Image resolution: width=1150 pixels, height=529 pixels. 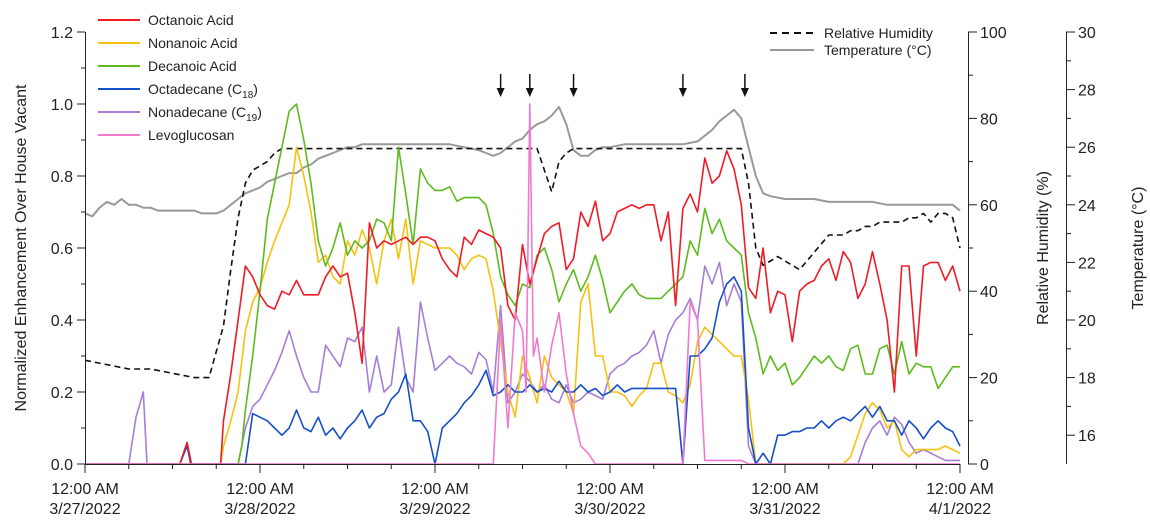 I want to click on legend-label: Octanoic Acid, so click(x=191, y=20).